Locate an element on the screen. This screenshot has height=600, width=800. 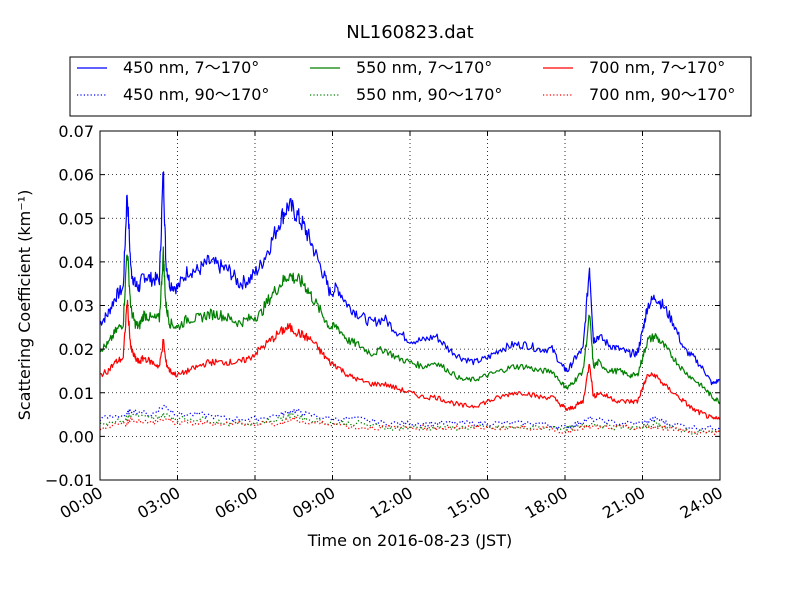
legend-label-4: 700 nm, 7～170° is located at coordinates (657, 67).